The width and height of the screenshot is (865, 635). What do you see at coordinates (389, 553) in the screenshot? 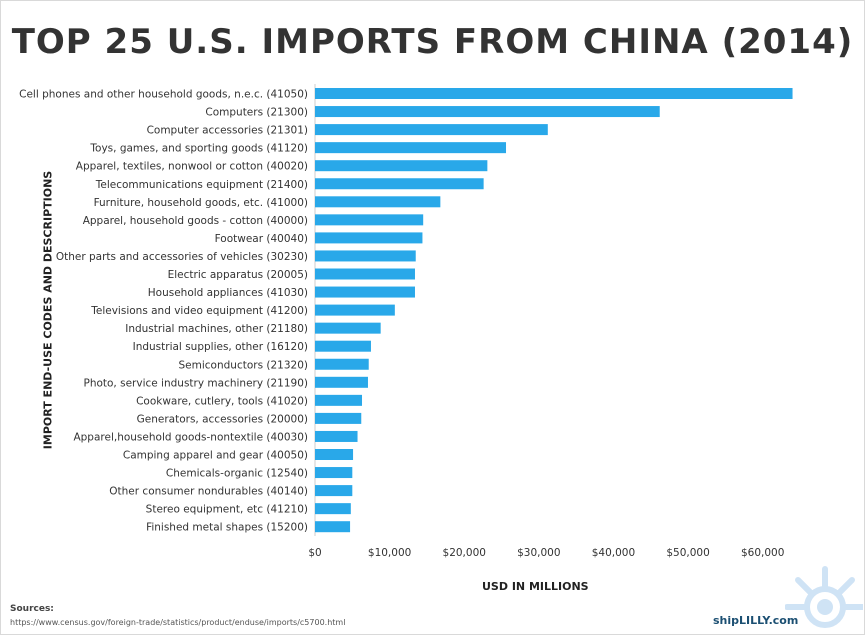
I see `x-tick-label: $10,000` at bounding box center [389, 553].